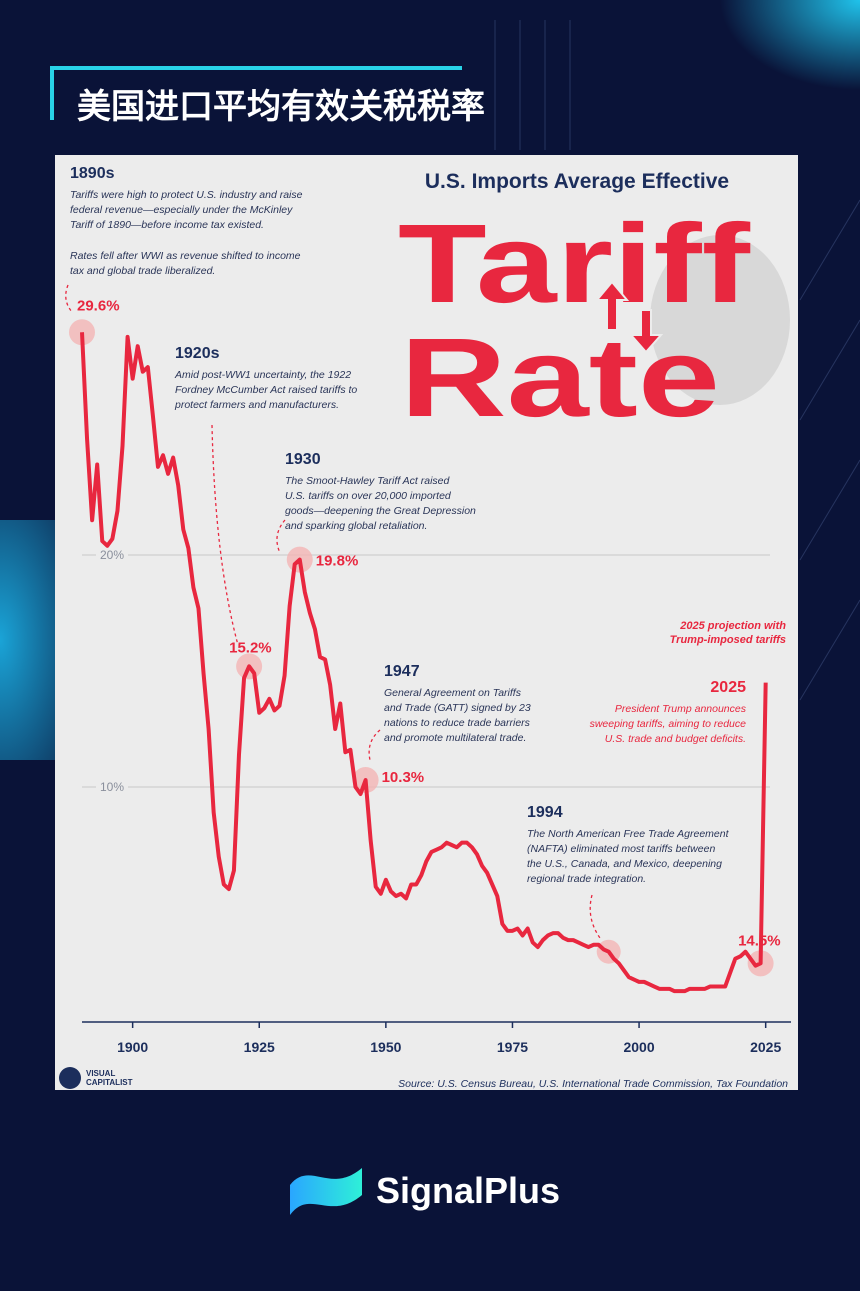  I want to click on headline: Rate, so click(560, 377).